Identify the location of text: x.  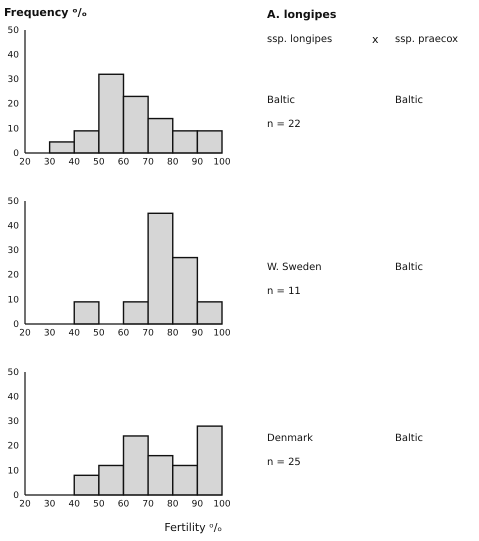
(375, 39).